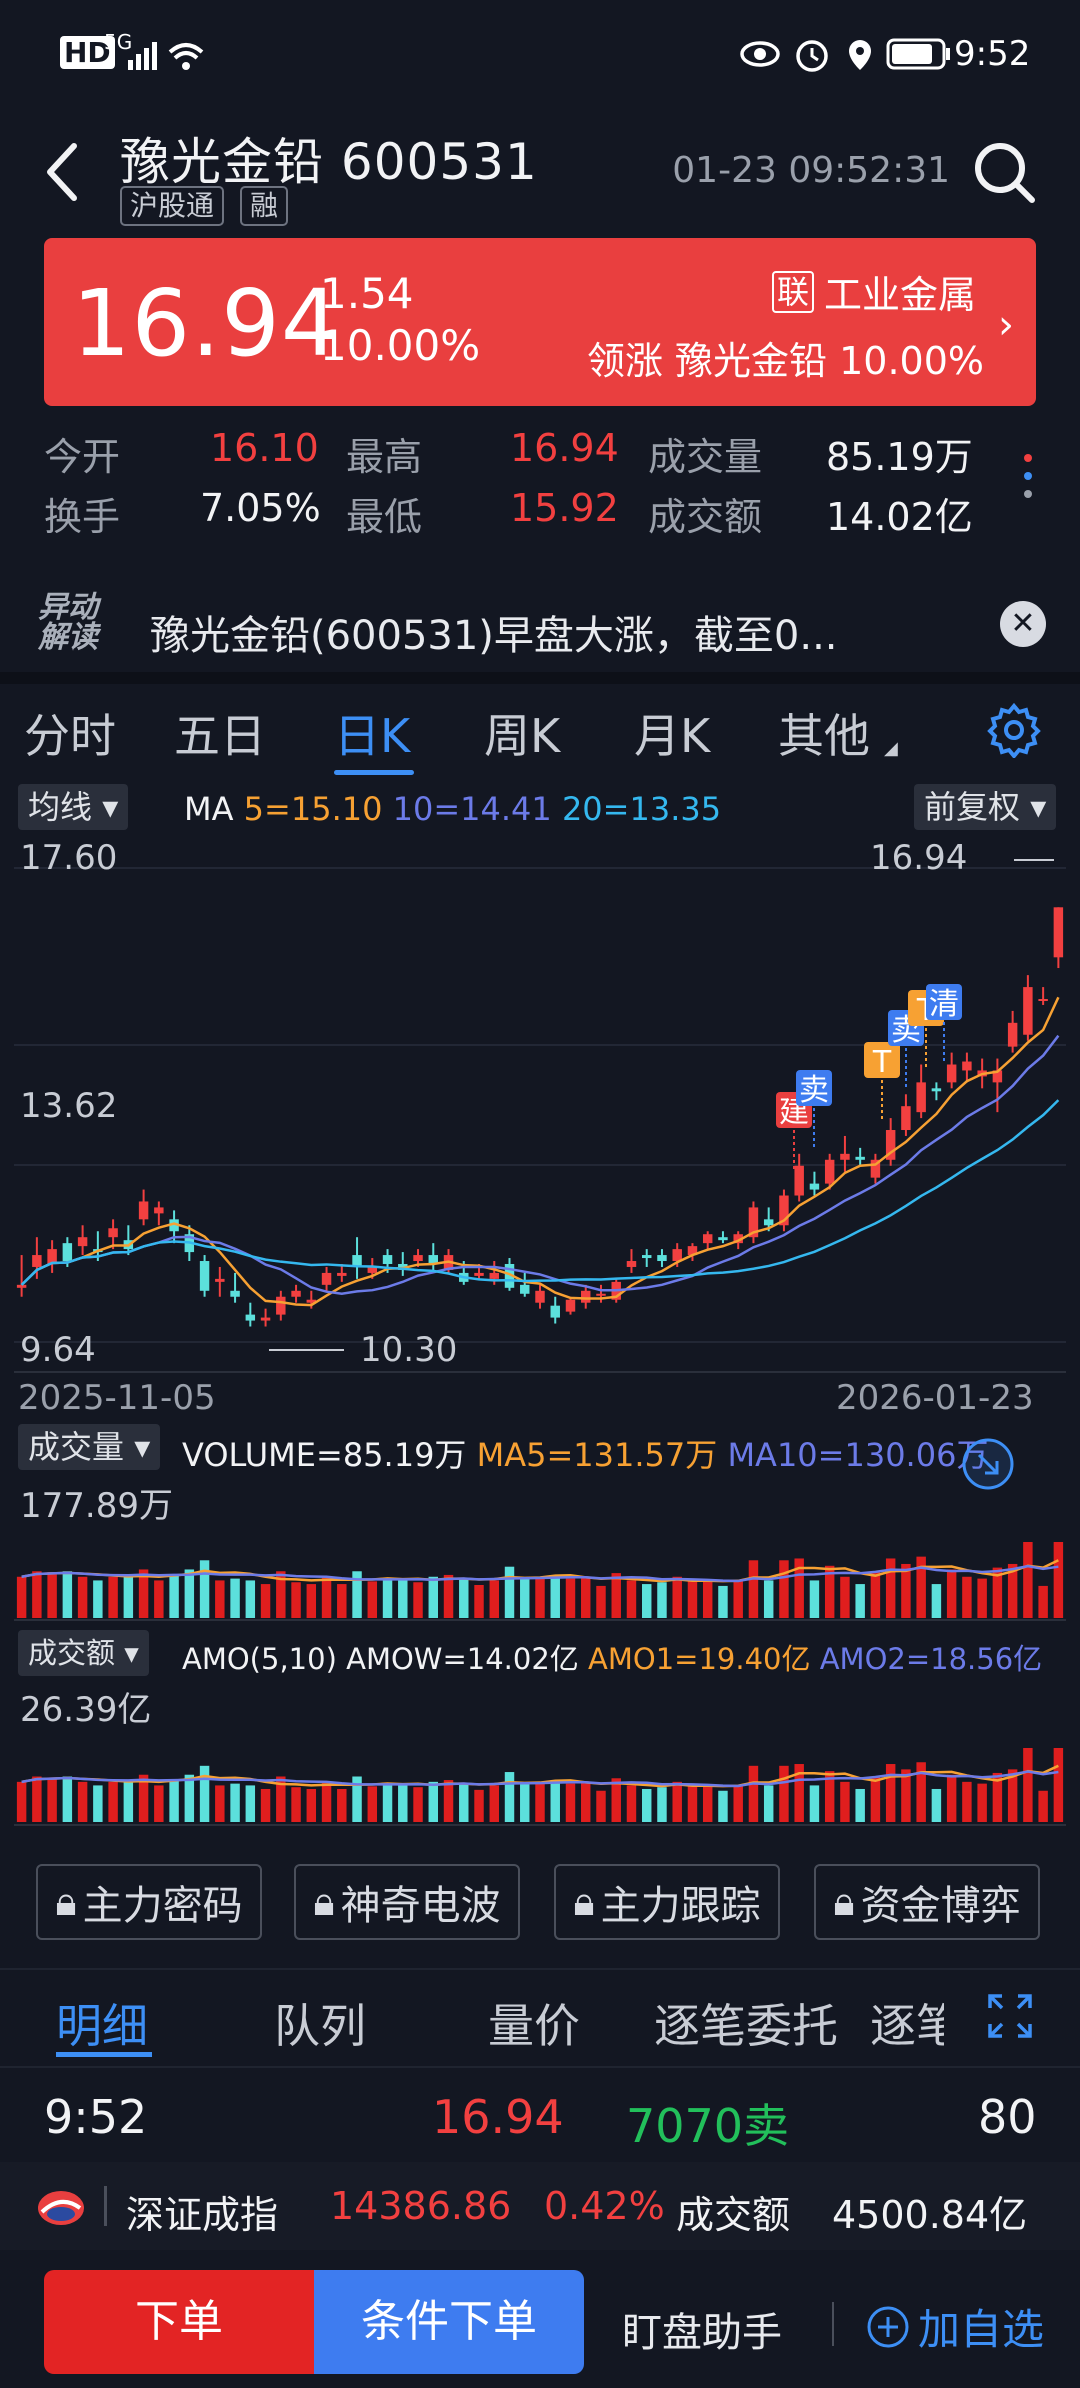  I want to click on news-logo-line2: 解读, so click(68, 637).